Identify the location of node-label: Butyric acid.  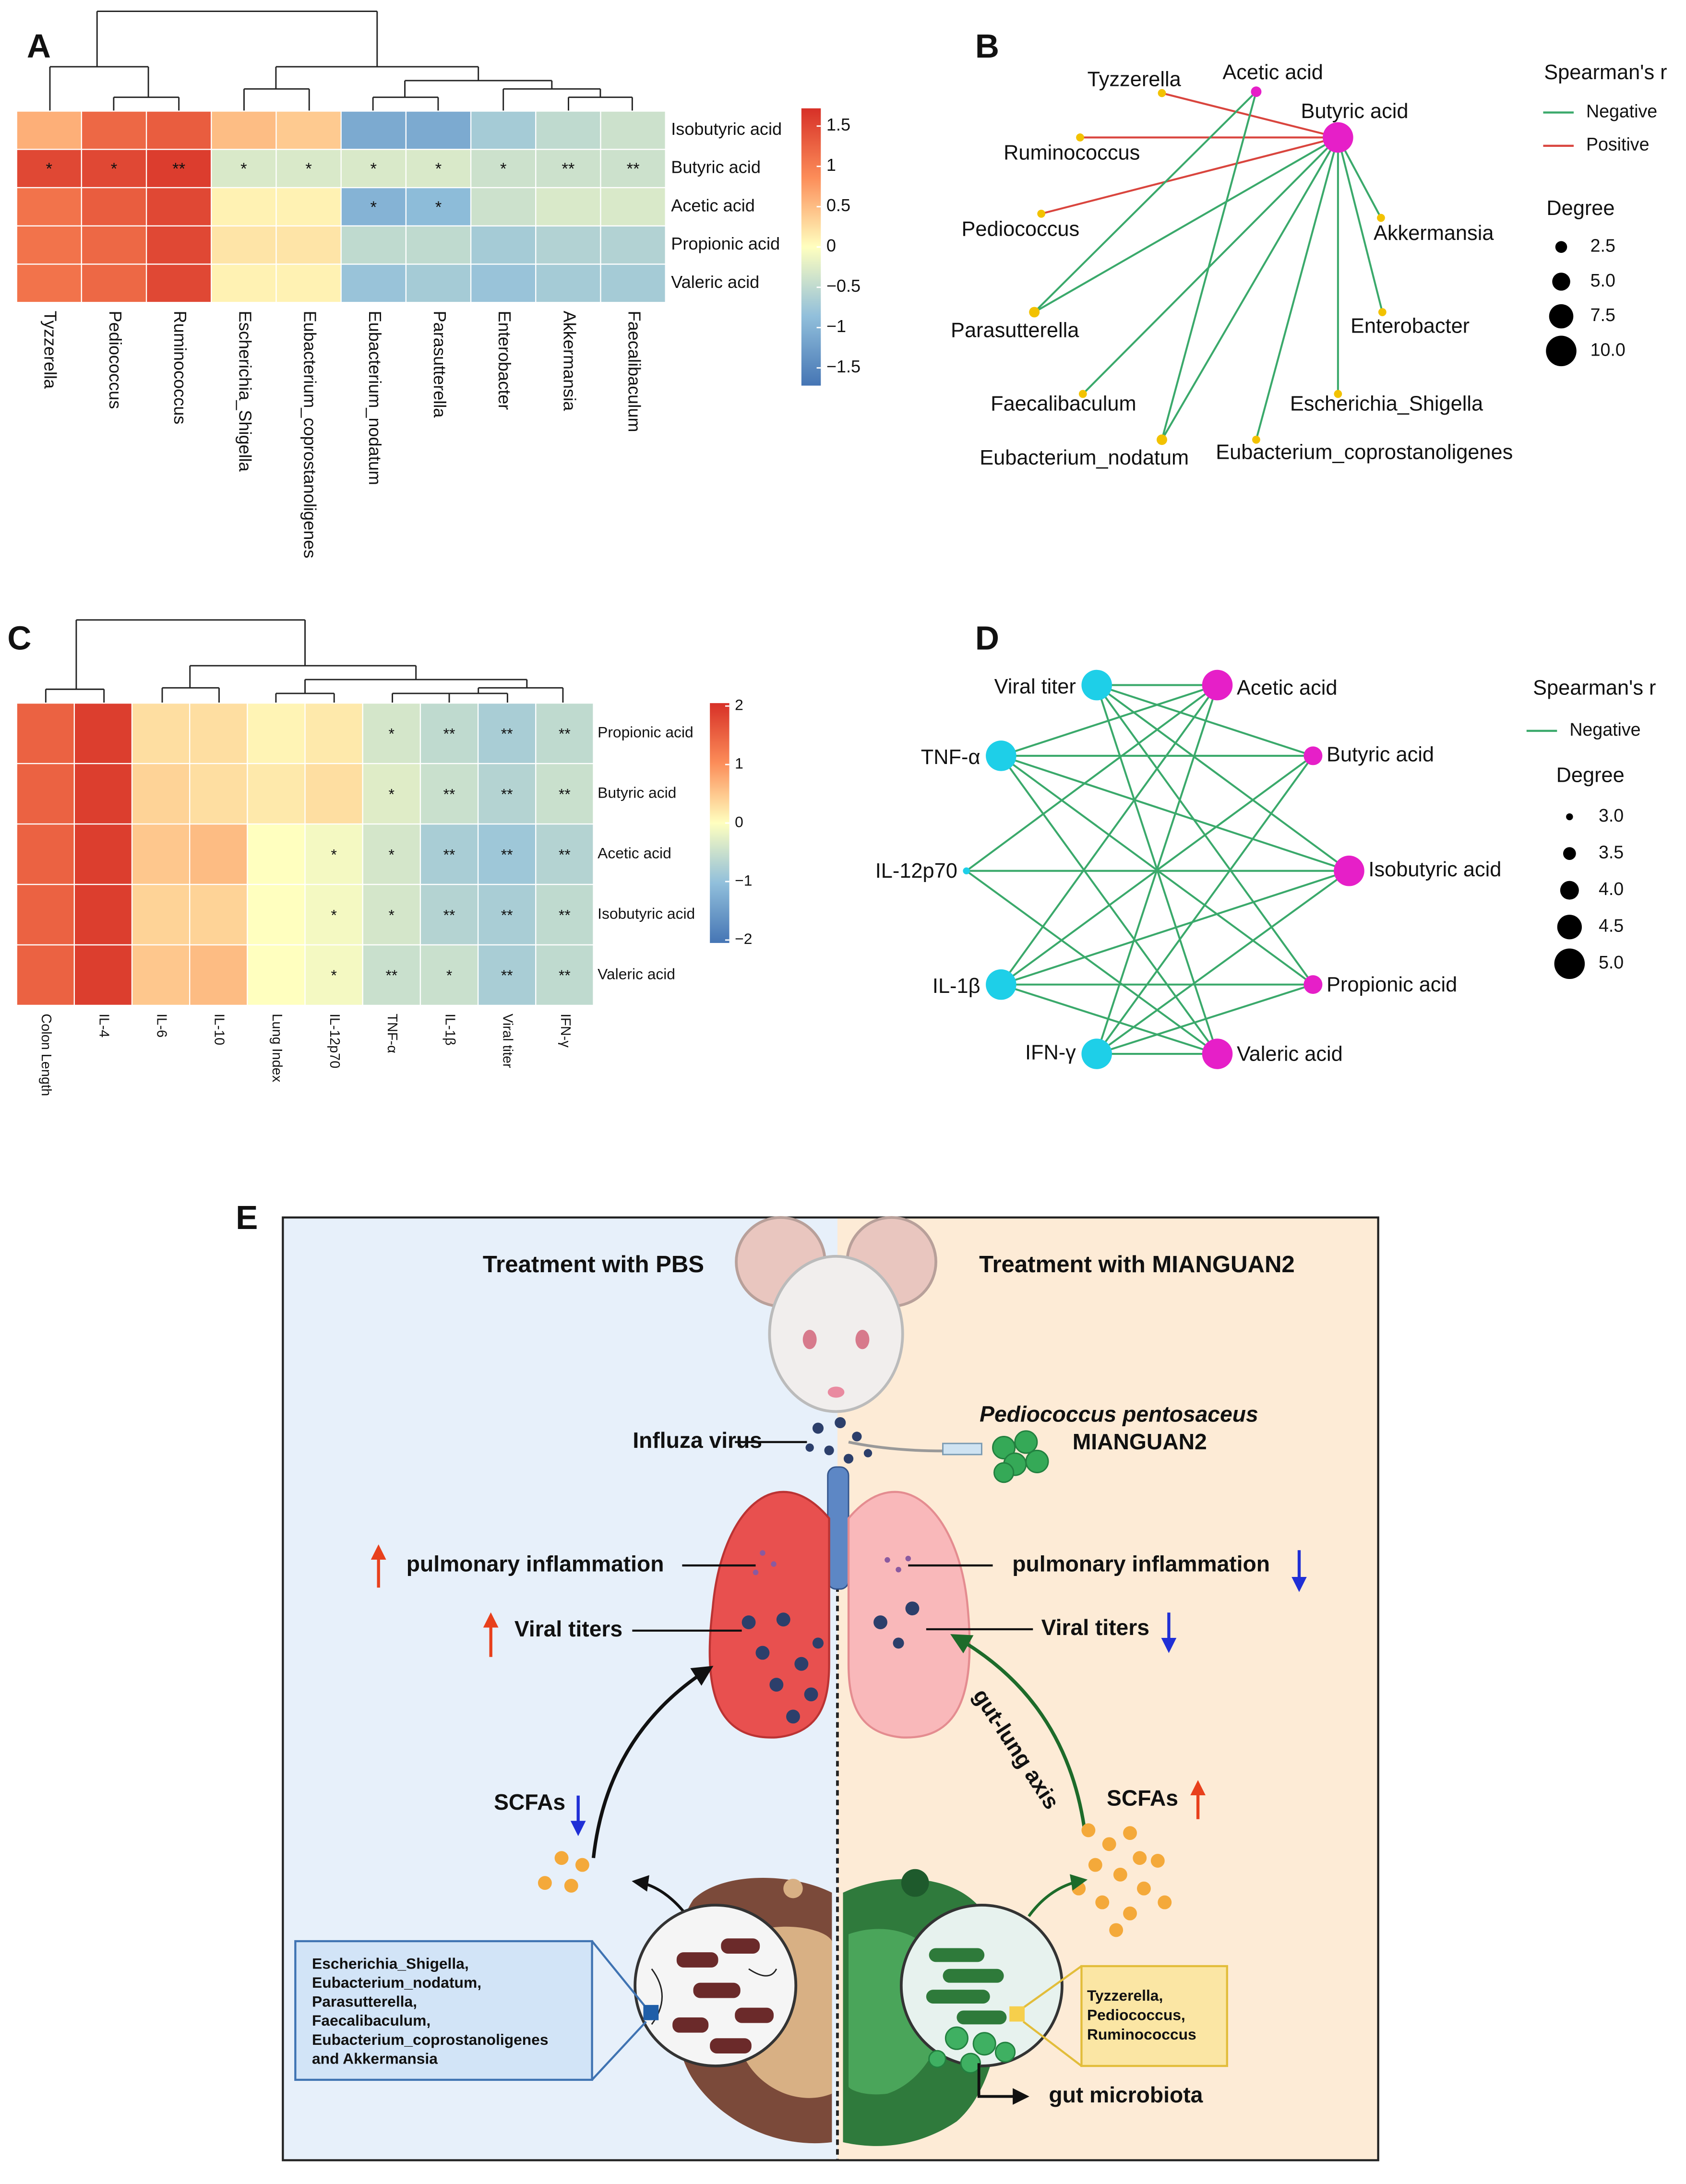
(1355, 111).